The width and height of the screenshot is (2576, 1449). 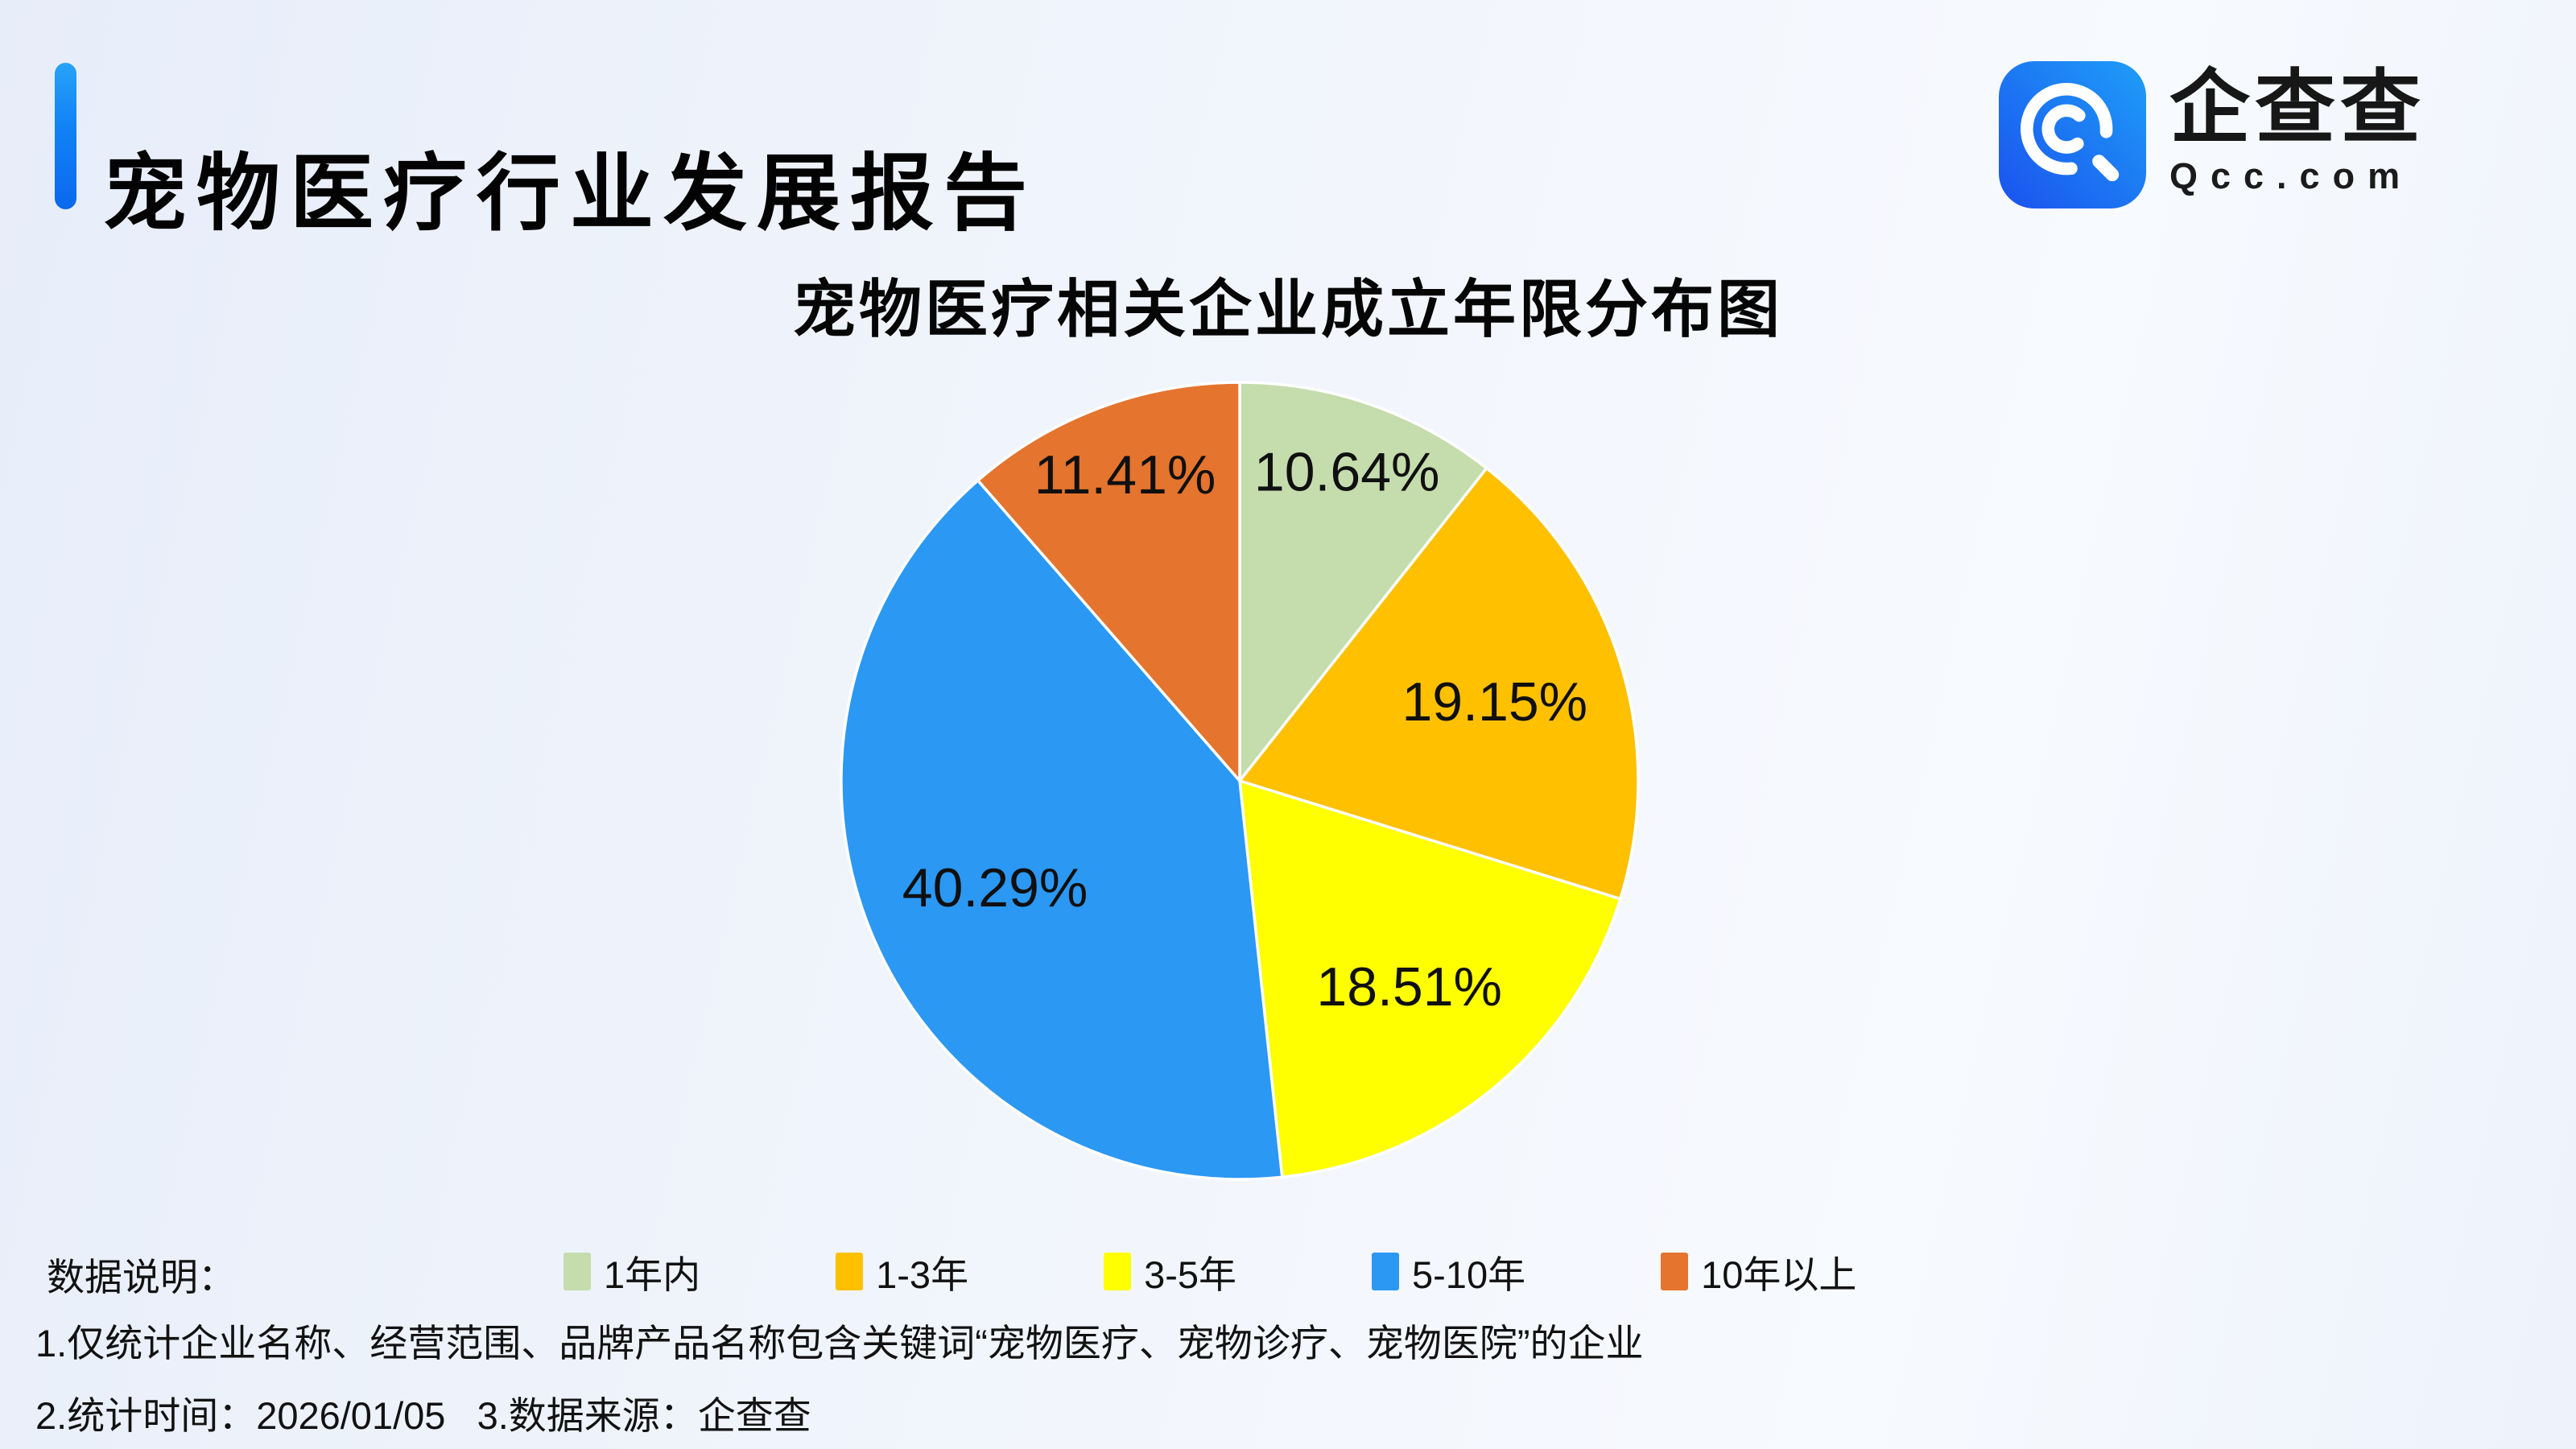 I want to click on pie-slice-1-3年, so click(x=1439, y=683).